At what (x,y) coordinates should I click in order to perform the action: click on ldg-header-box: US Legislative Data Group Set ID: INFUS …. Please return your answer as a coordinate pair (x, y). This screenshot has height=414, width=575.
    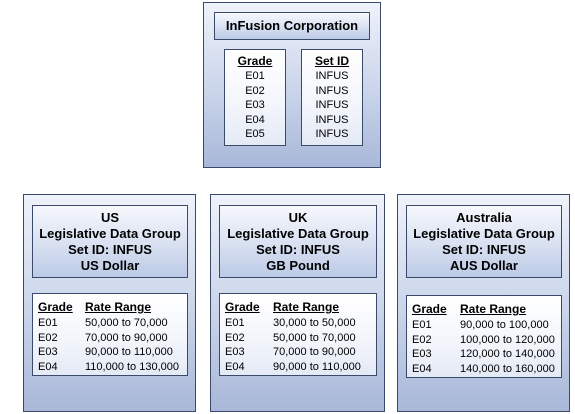
    Looking at the image, I should click on (110, 241).